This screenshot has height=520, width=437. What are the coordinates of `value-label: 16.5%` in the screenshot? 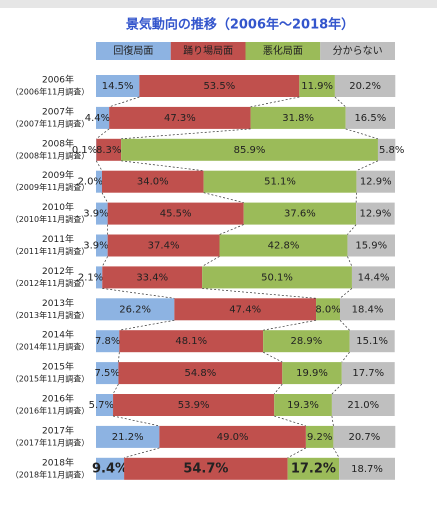 It's located at (370, 118).